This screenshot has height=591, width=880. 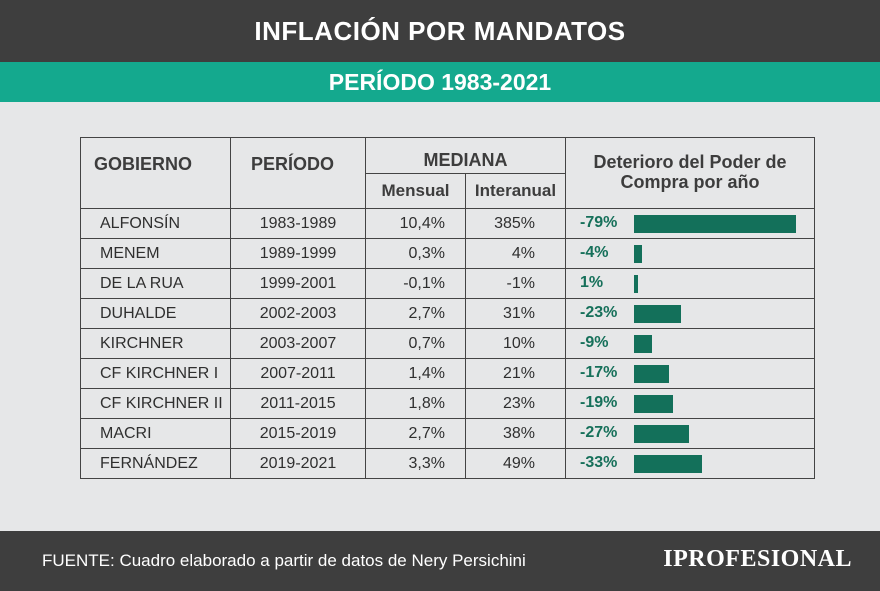 I want to click on deterioro-label: -19%, so click(x=599, y=402).